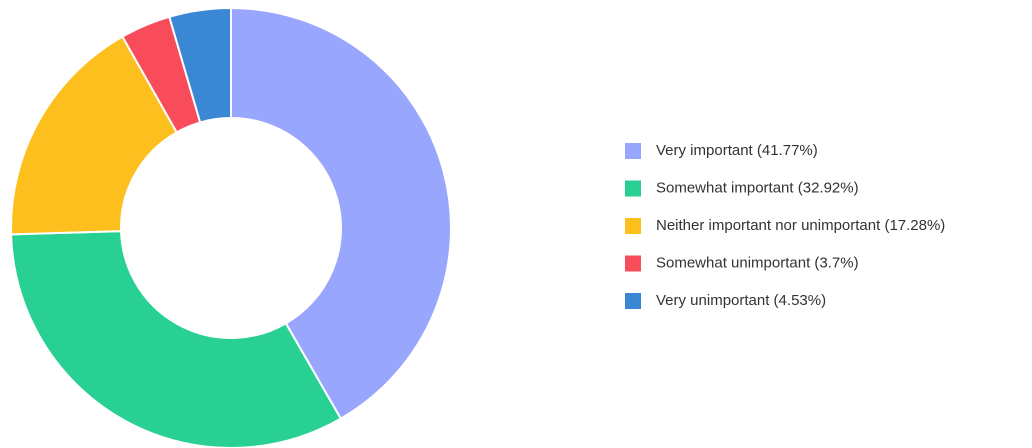 This screenshot has width=1032, height=448. What do you see at coordinates (741, 300) in the screenshot?
I see `legend-label: Very unimportant (4.53%)` at bounding box center [741, 300].